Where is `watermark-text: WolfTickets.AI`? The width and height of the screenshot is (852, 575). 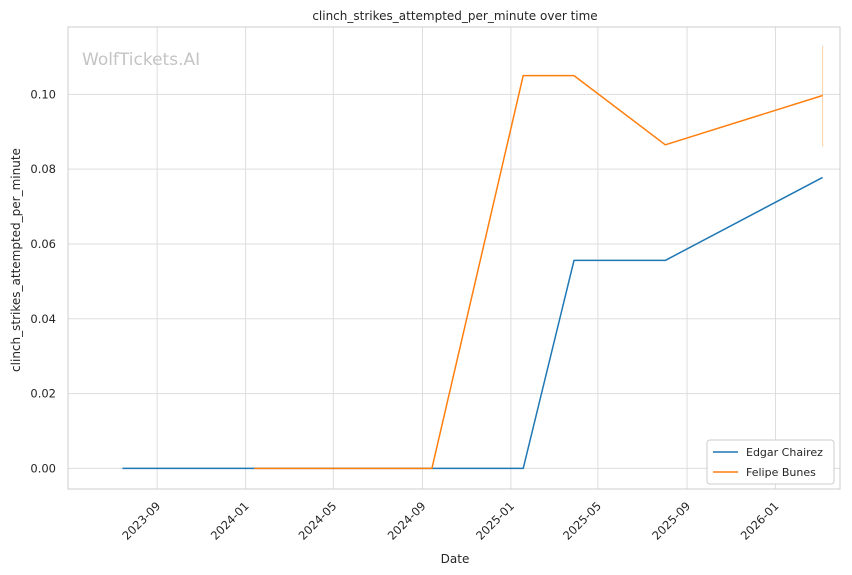
watermark-text: WolfTickets.AI is located at coordinates (141, 60).